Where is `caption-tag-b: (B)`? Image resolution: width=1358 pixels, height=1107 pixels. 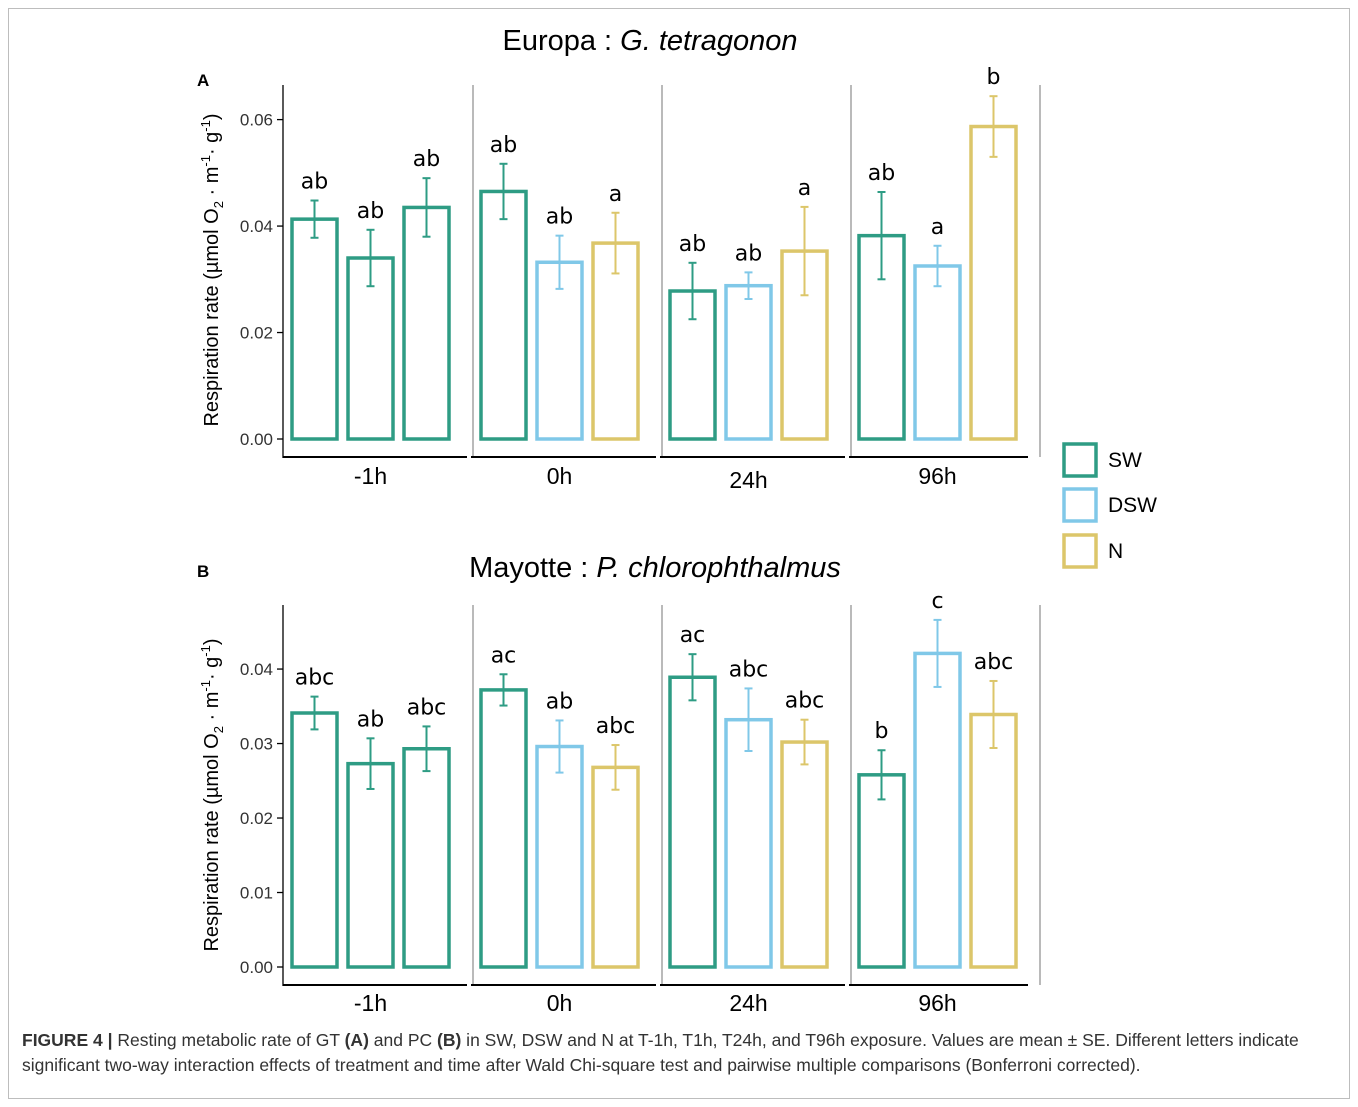 caption-tag-b: (B) is located at coordinates (449, 1040).